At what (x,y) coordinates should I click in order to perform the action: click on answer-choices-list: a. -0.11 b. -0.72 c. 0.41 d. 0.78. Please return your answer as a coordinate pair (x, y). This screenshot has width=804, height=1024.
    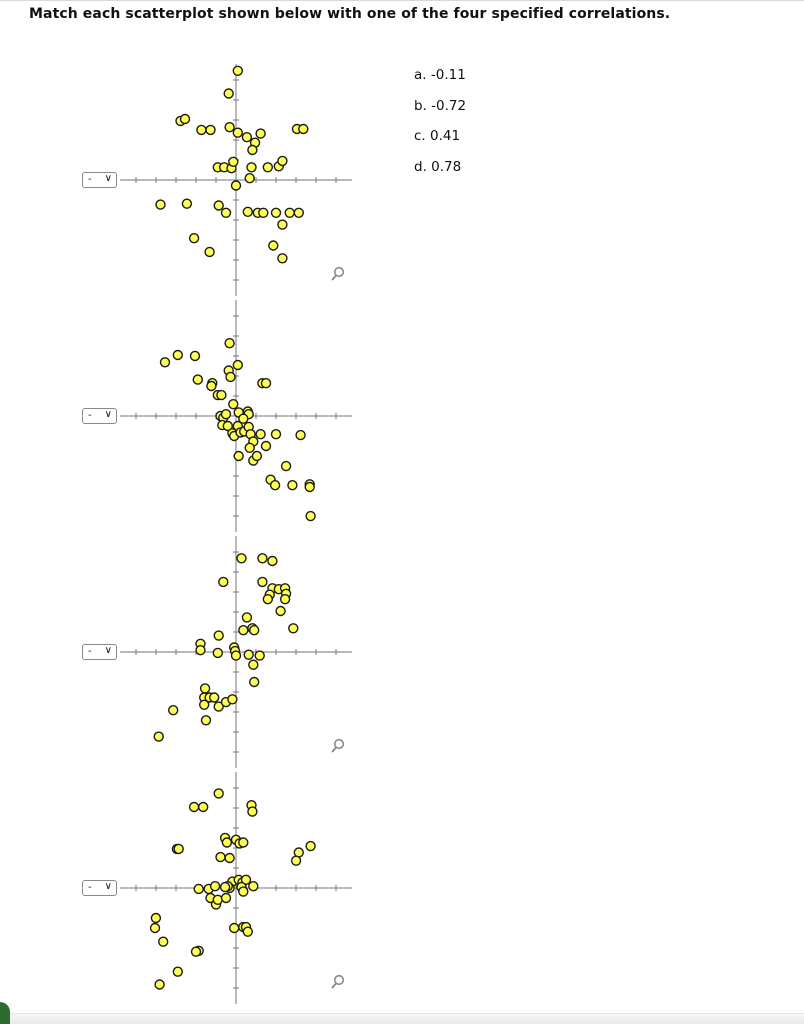
    Looking at the image, I should click on (440, 127).